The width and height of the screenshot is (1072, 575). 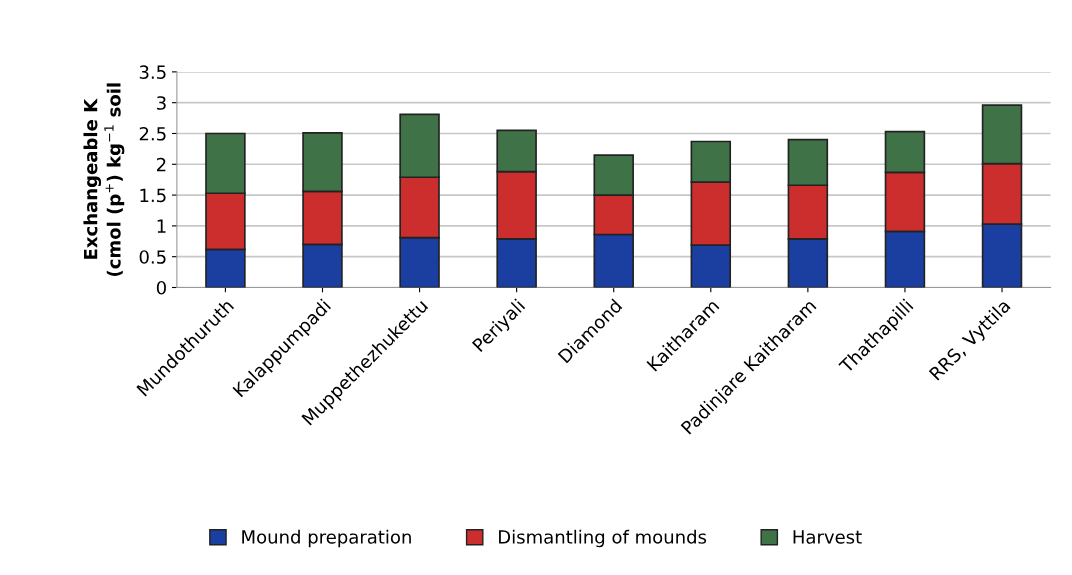 What do you see at coordinates (827, 537) in the screenshot?
I see `legend-label: Harvest` at bounding box center [827, 537].